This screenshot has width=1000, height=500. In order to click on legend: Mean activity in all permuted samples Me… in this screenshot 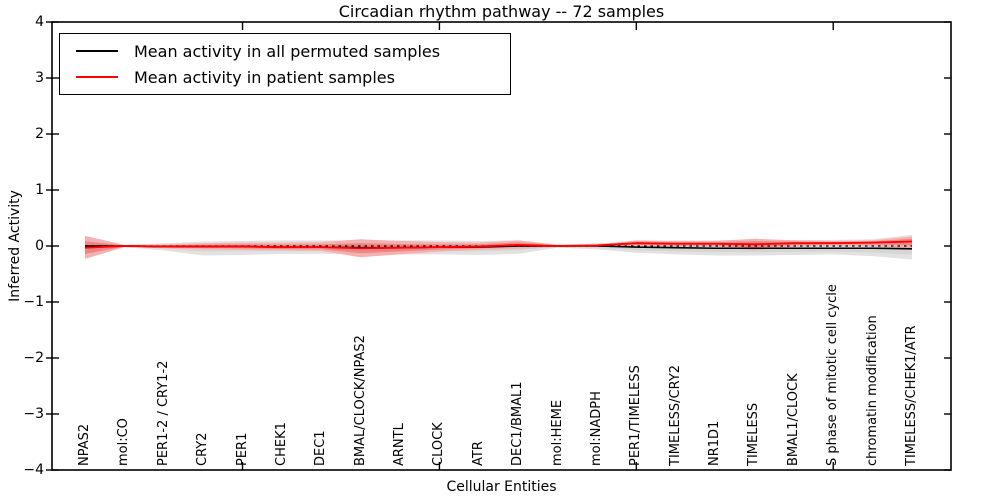, I will do `click(285, 64)`.